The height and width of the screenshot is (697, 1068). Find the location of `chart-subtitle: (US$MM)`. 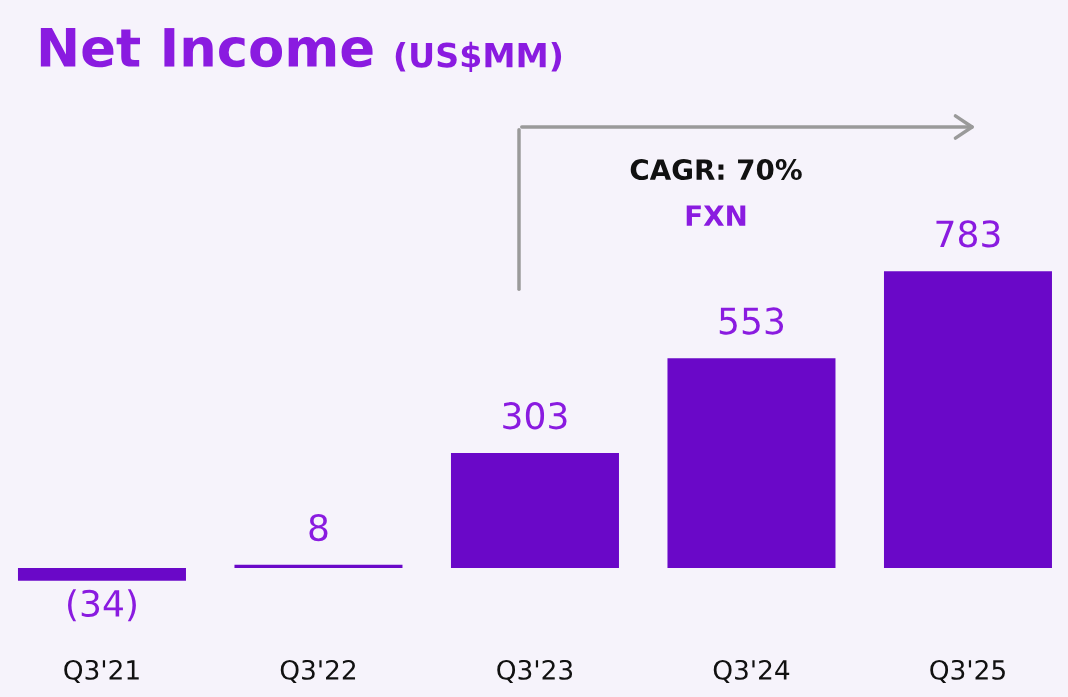

chart-subtitle: (US$MM) is located at coordinates (478, 57).